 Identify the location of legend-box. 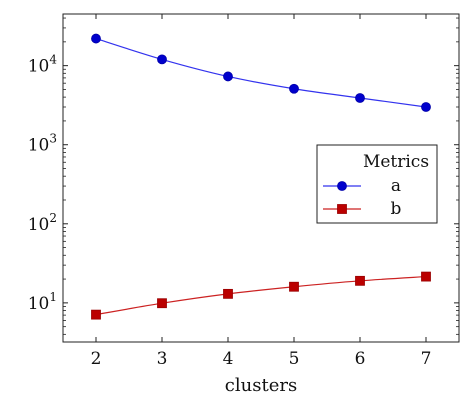
(377, 184).